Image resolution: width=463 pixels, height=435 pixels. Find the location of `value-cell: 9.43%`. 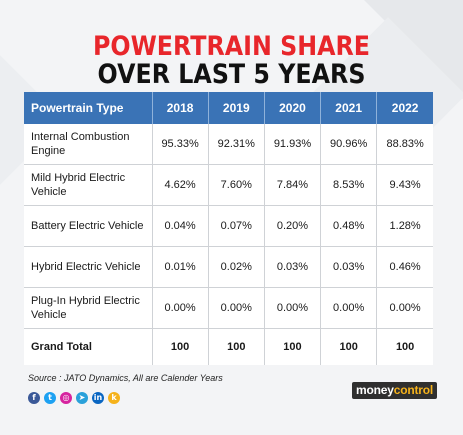

value-cell: 9.43% is located at coordinates (404, 185).